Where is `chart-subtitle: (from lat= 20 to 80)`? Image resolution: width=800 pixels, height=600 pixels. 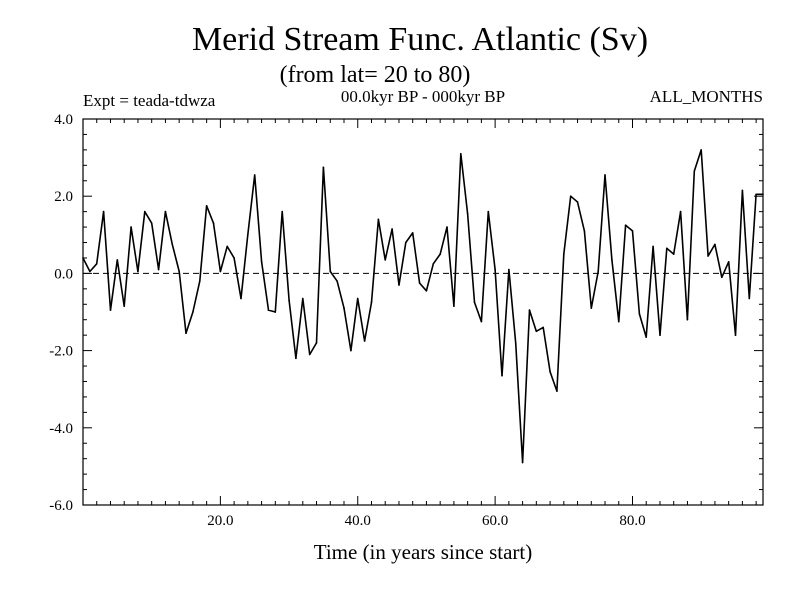 chart-subtitle: (from lat= 20 to 80) is located at coordinates (375, 75).